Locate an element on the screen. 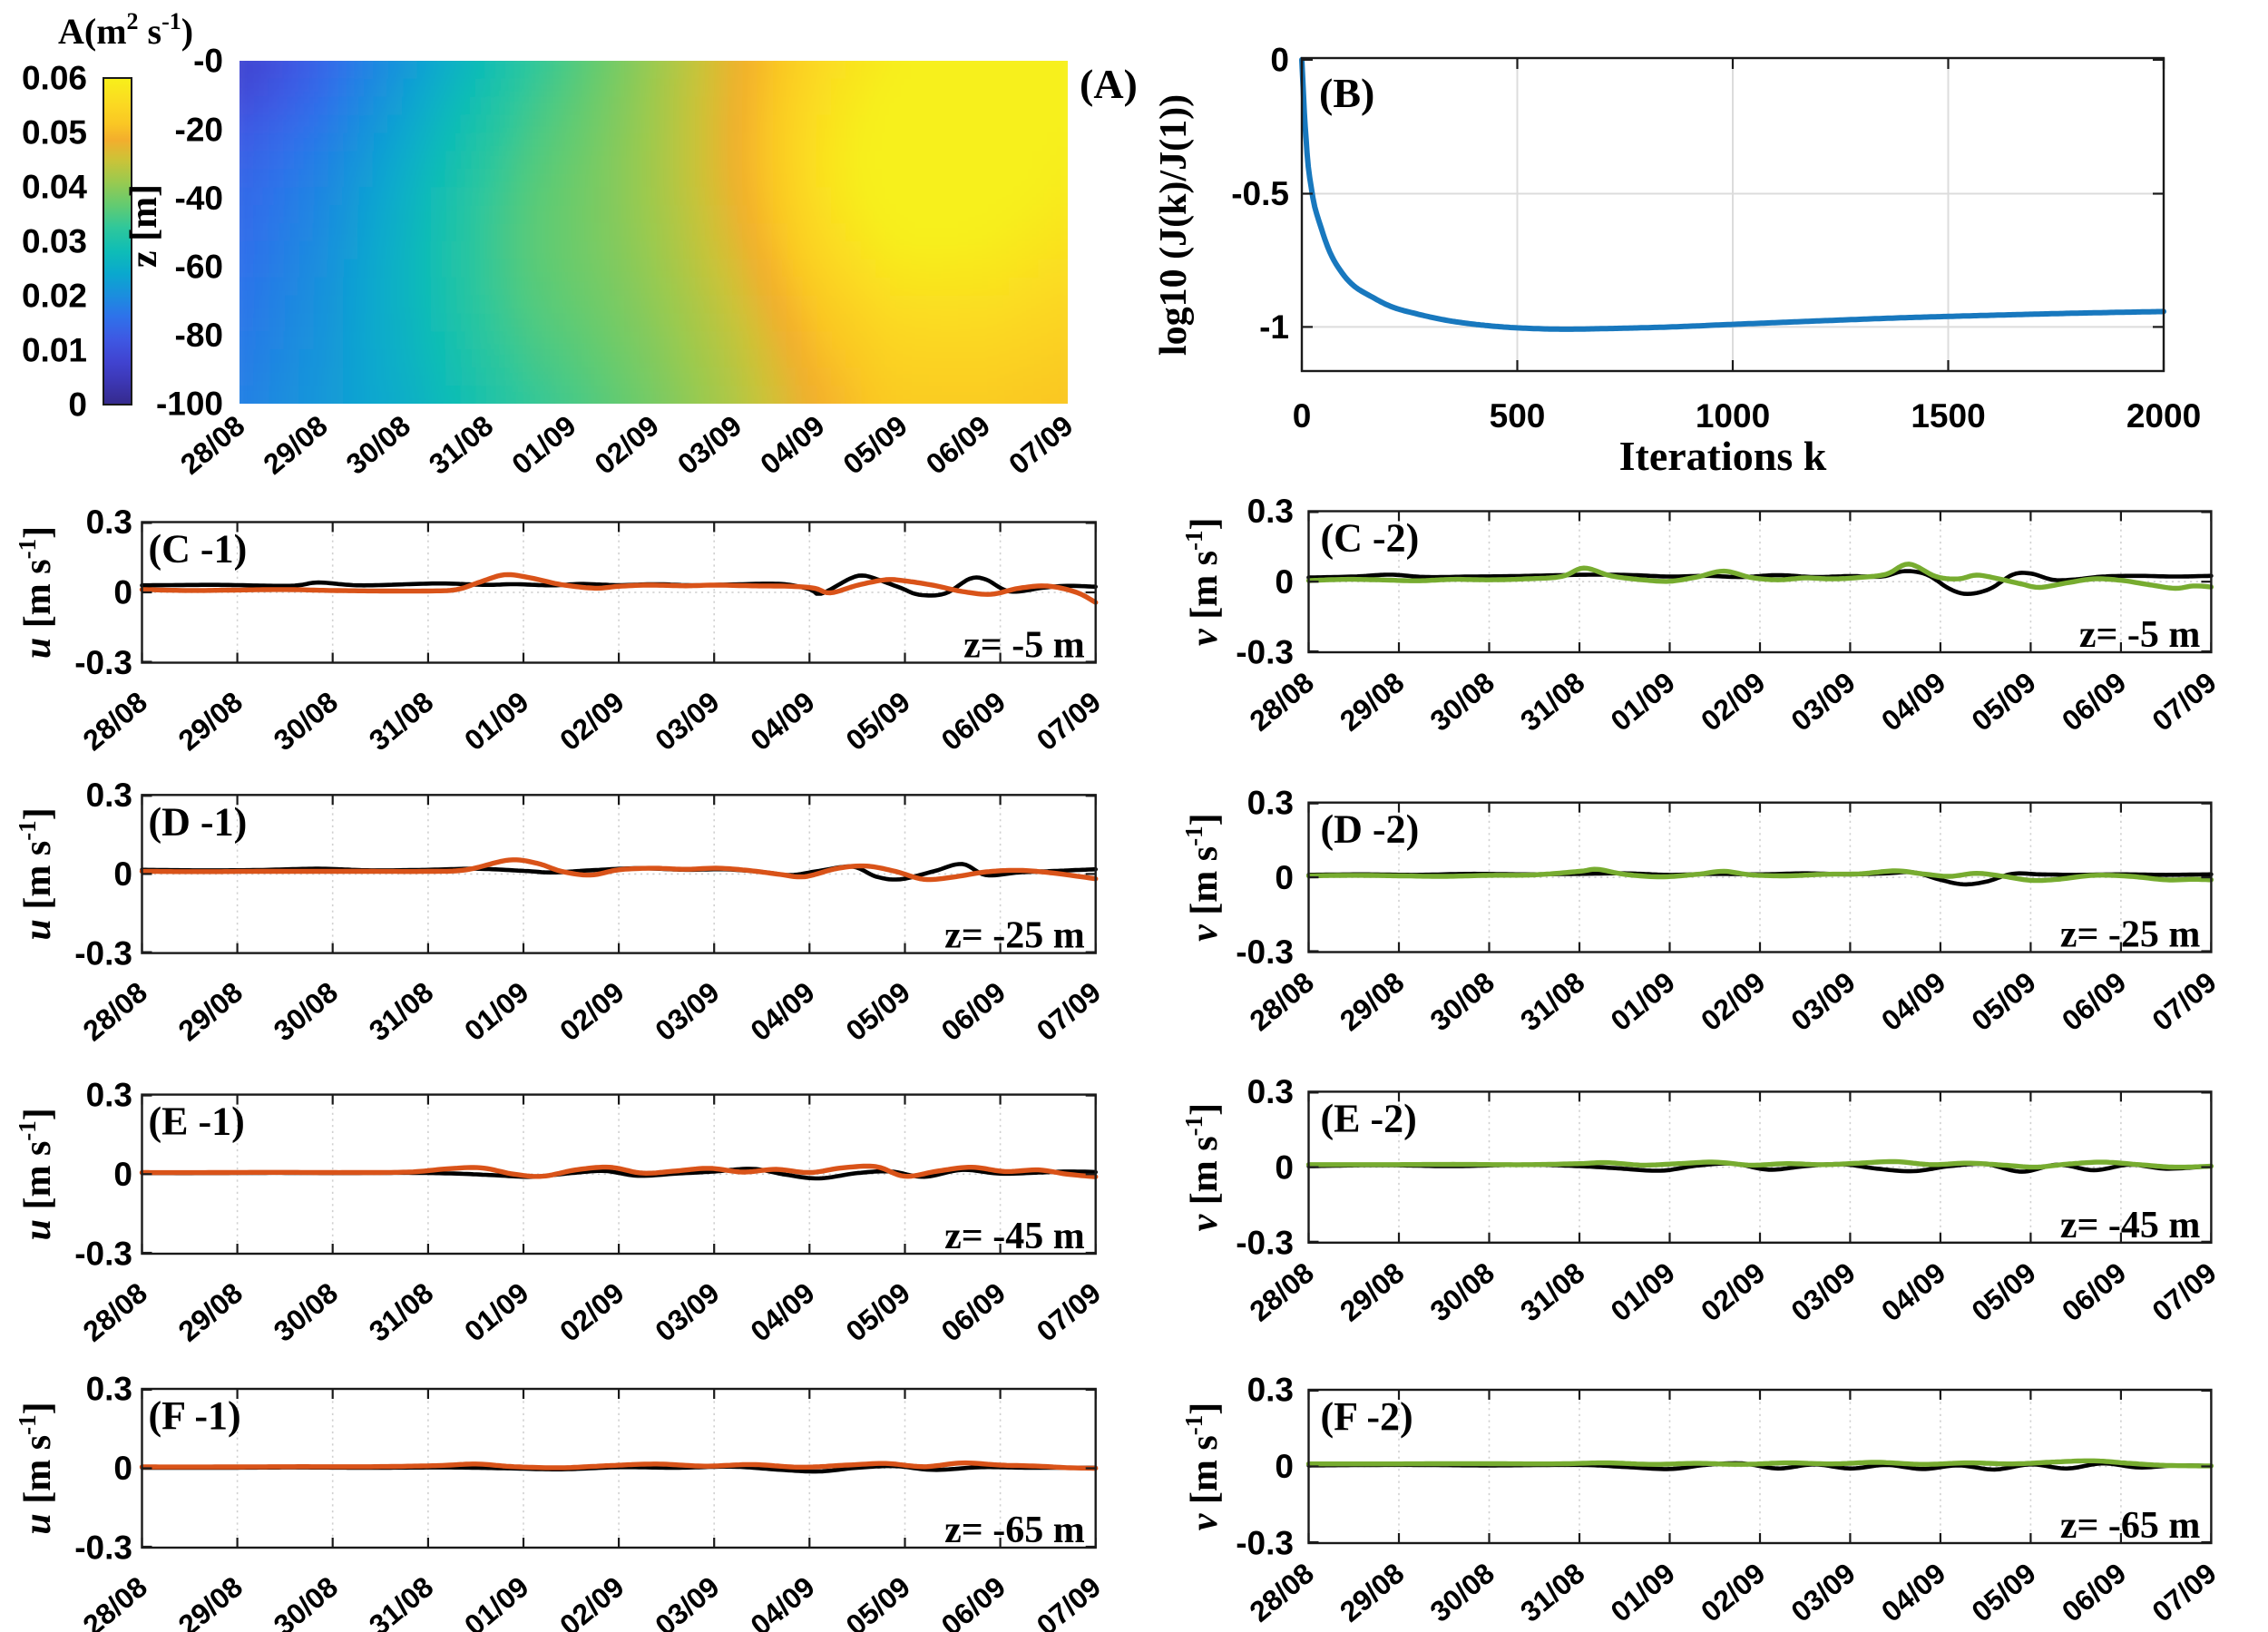 The height and width of the screenshot is (1632, 2268). svg-text: 0.01 is located at coordinates (55, 350).